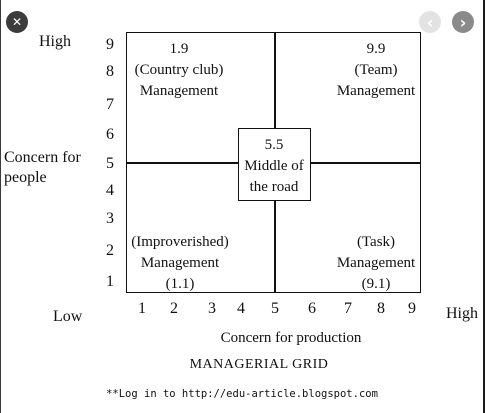 This screenshot has height=413, width=485. I want to click on x-tick-1: 1, so click(142, 308).